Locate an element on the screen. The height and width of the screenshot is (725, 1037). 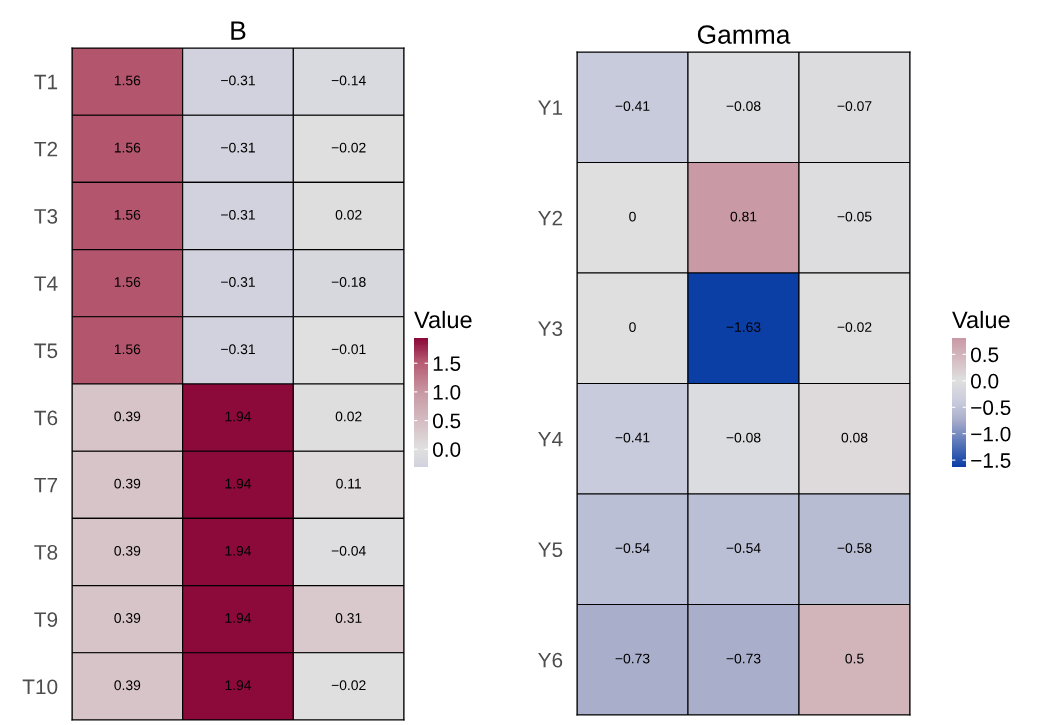
y-tick-label: T3 is located at coordinates (46, 216).